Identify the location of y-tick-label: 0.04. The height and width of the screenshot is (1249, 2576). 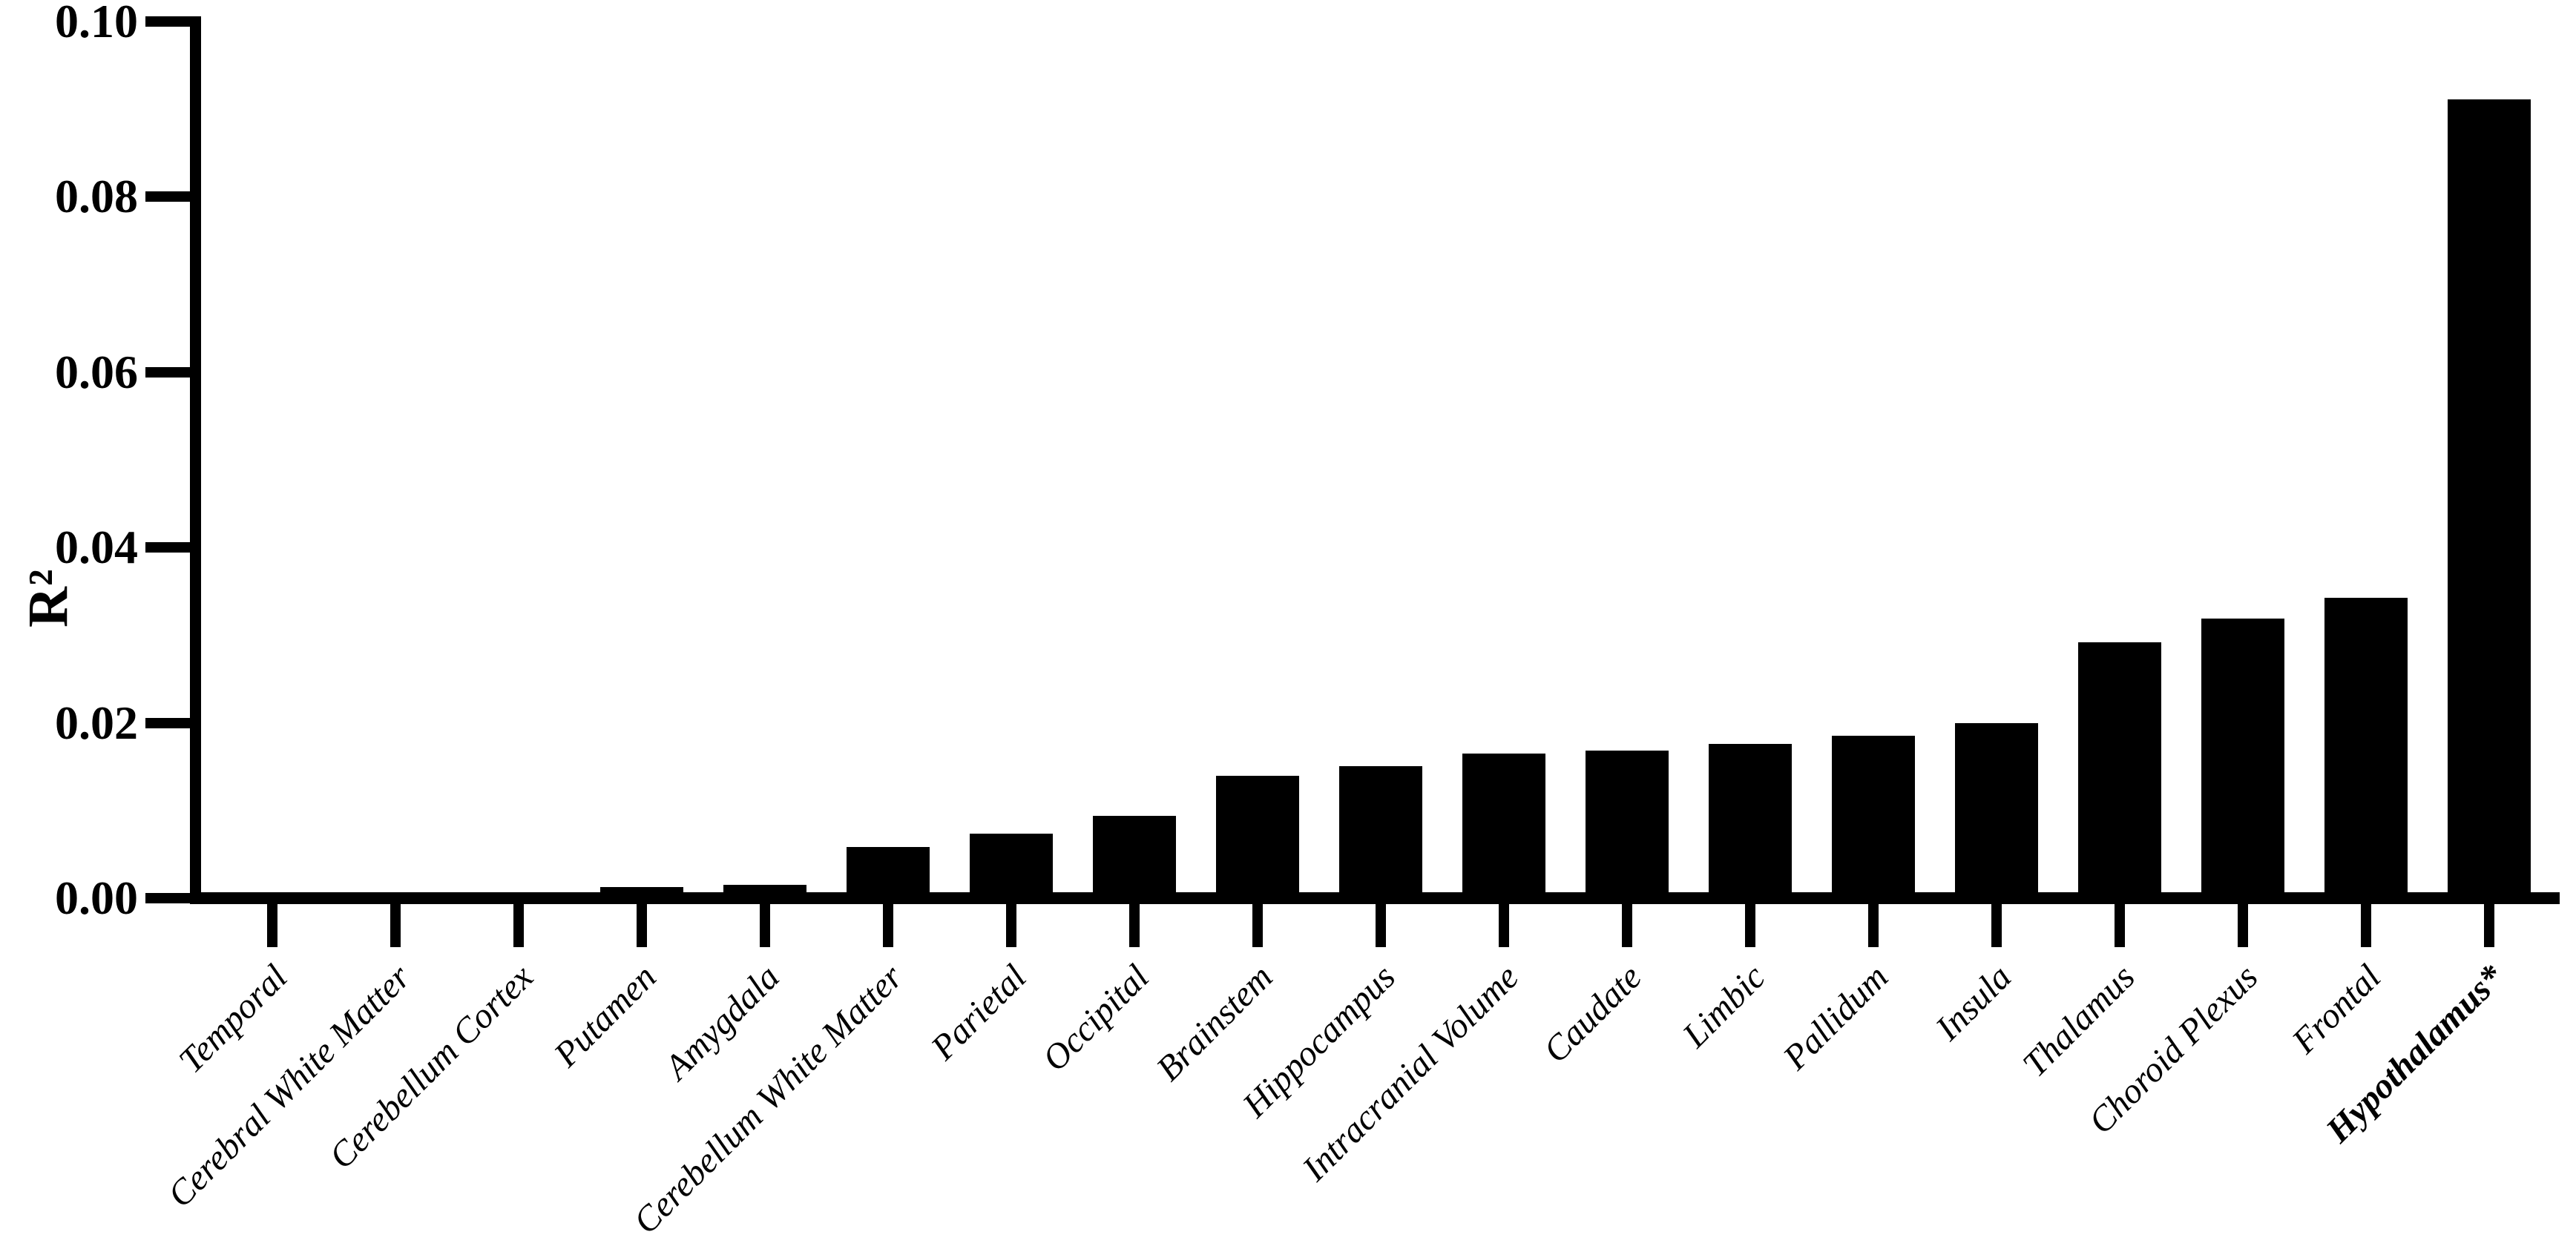
(96, 547).